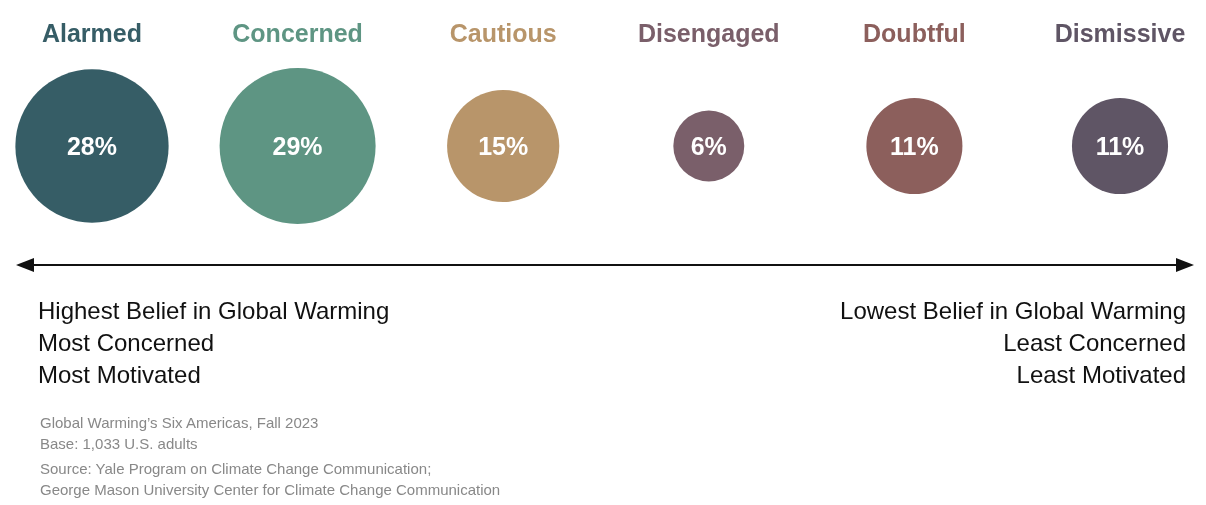 This screenshot has width=1206, height=505. I want to click on category-label: Alarmed, so click(92, 33).